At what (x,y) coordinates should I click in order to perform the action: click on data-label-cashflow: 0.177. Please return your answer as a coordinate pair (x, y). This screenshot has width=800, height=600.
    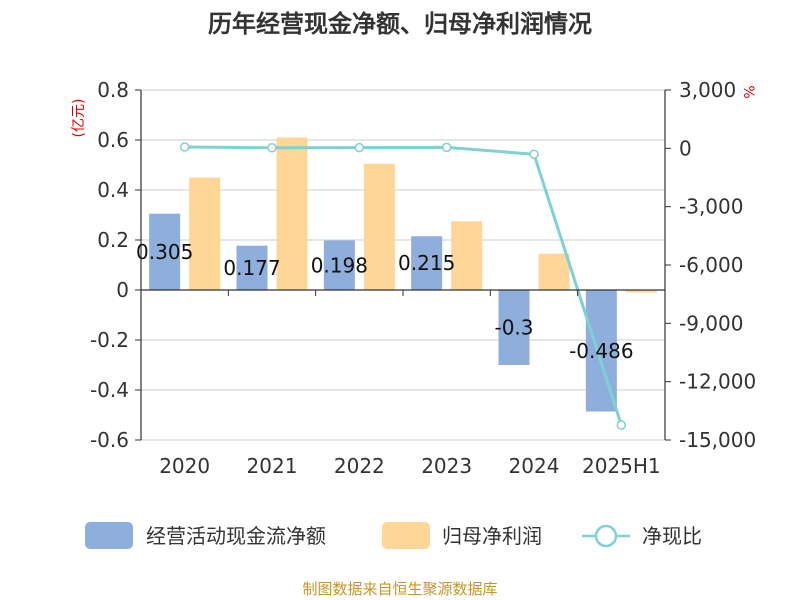
    Looking at the image, I should click on (251, 268).